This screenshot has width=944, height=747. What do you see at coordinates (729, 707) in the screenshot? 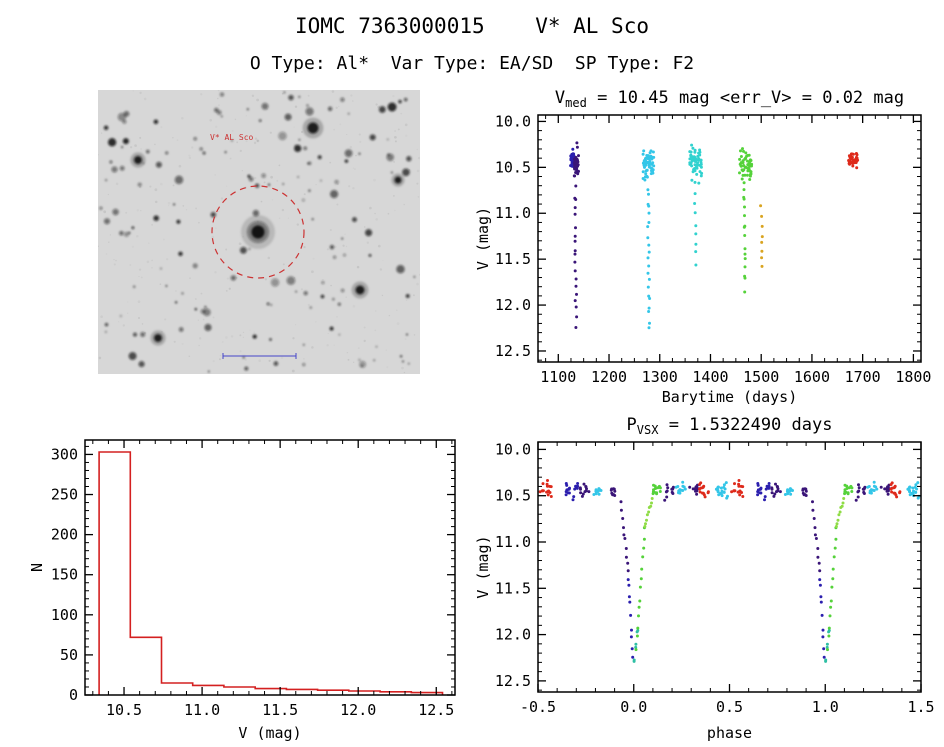
I see `svg-text: 0.5` at bounding box center [729, 707].